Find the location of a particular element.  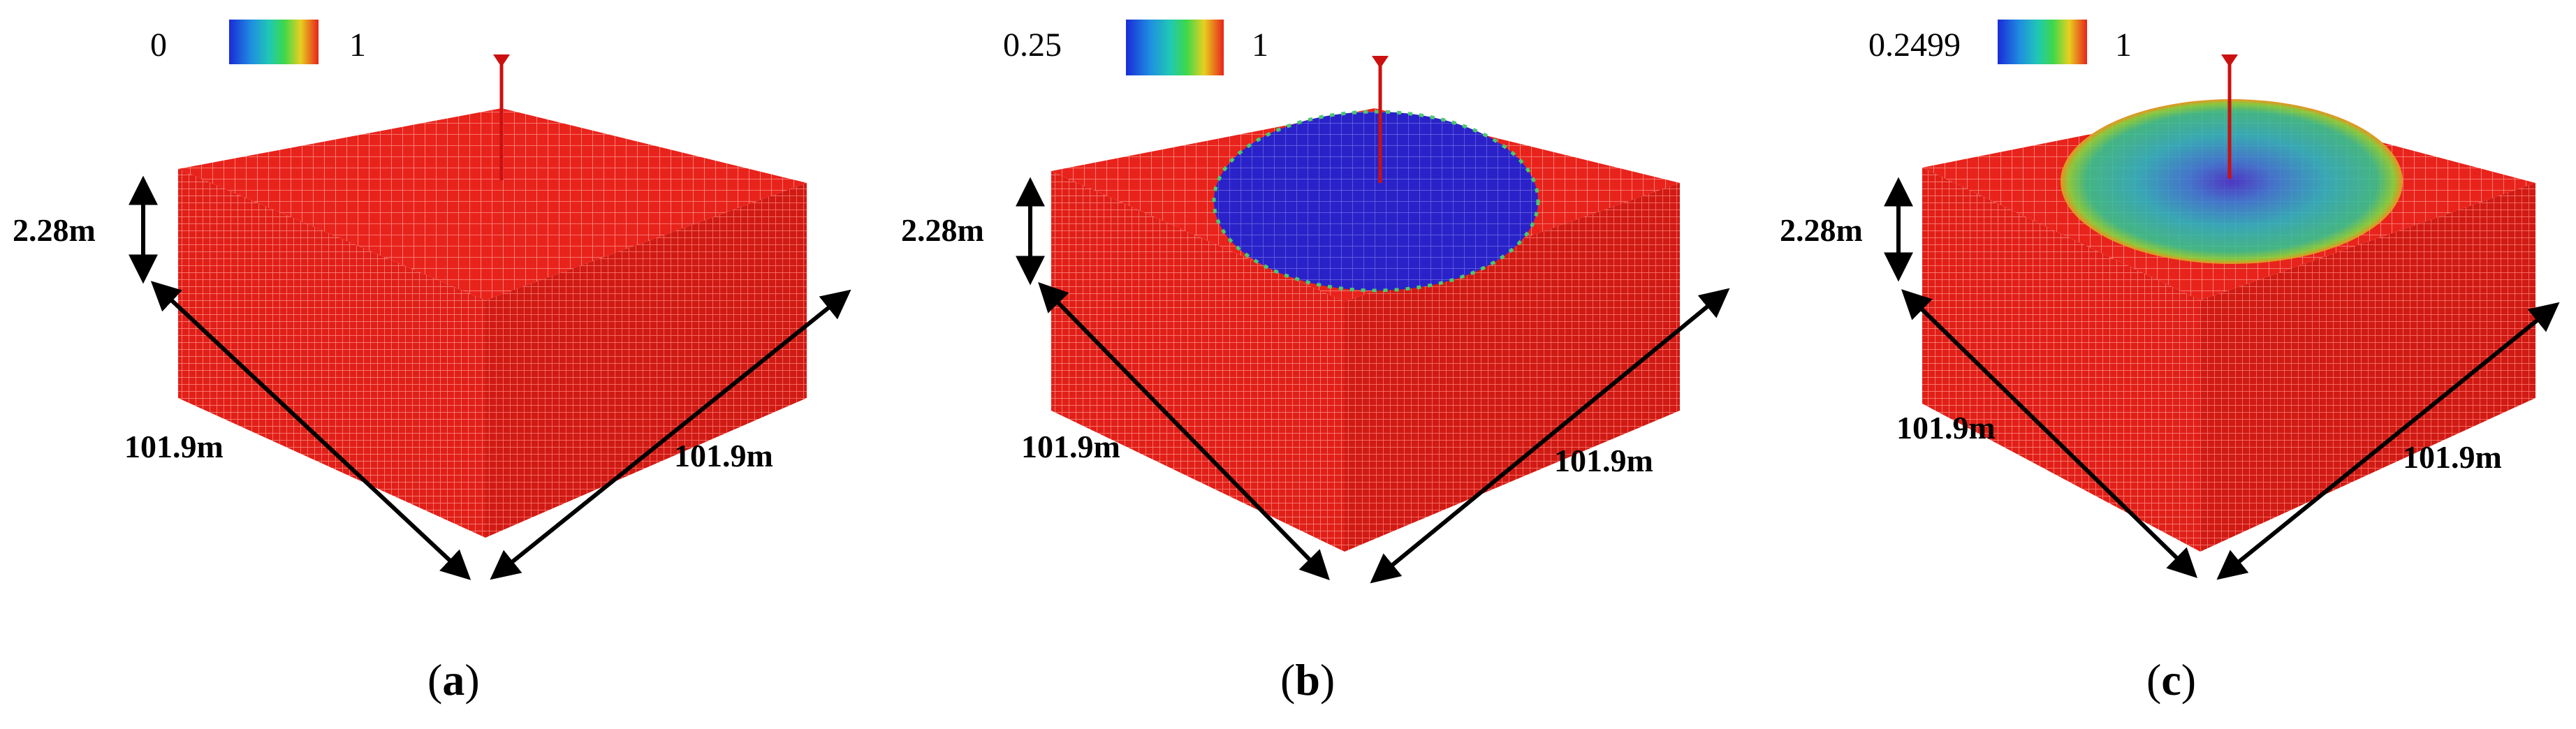

legend-b: 0.25 1 is located at coordinates (1135, 47).